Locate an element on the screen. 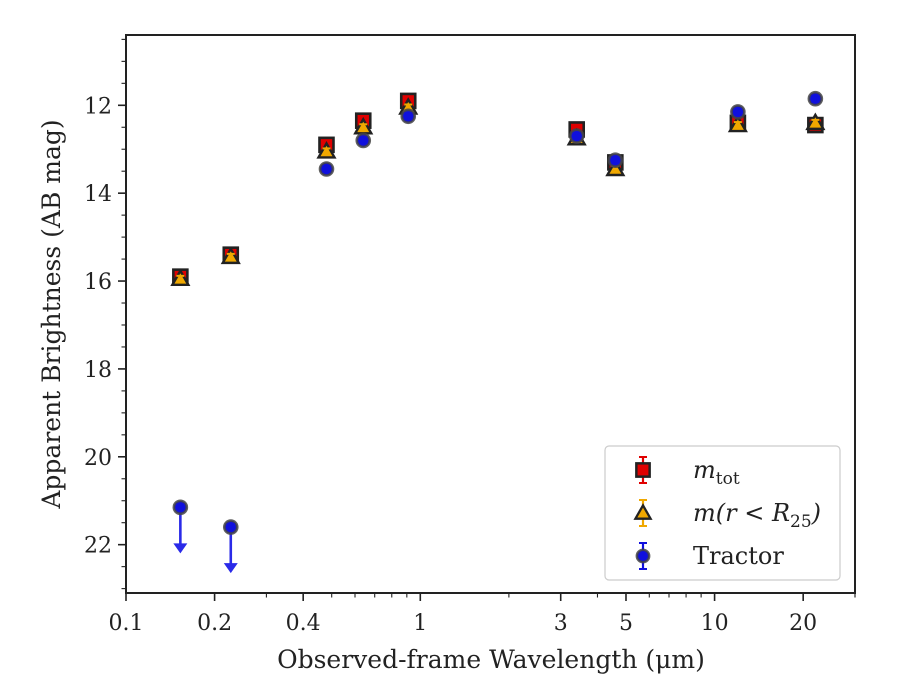 The width and height of the screenshot is (900, 700). legend-label: mtot is located at coordinates (716, 472).